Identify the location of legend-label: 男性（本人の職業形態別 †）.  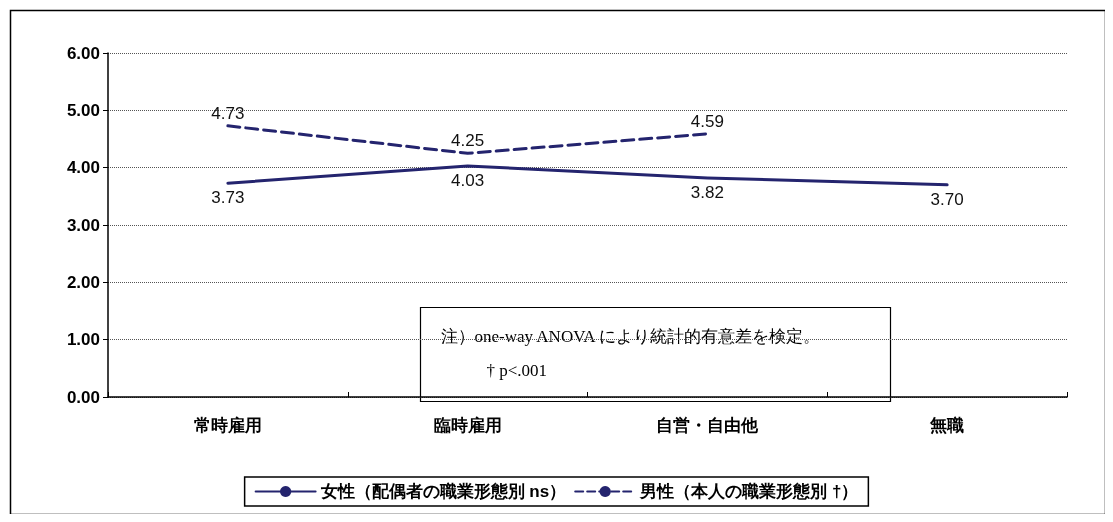
(749, 491).